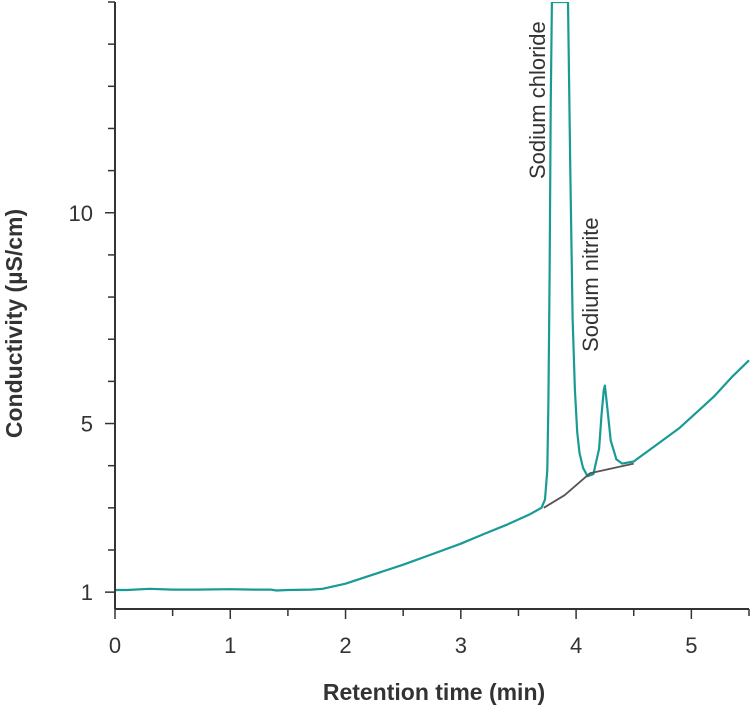  I want to click on x-tick-label: 4, so click(576, 645).